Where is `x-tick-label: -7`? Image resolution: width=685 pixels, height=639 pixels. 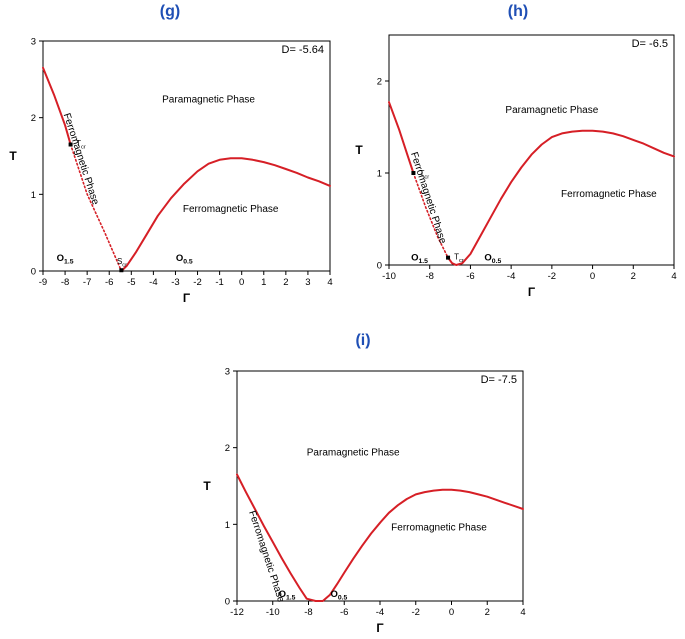
x-tick-label: -7 is located at coordinates (87, 282).